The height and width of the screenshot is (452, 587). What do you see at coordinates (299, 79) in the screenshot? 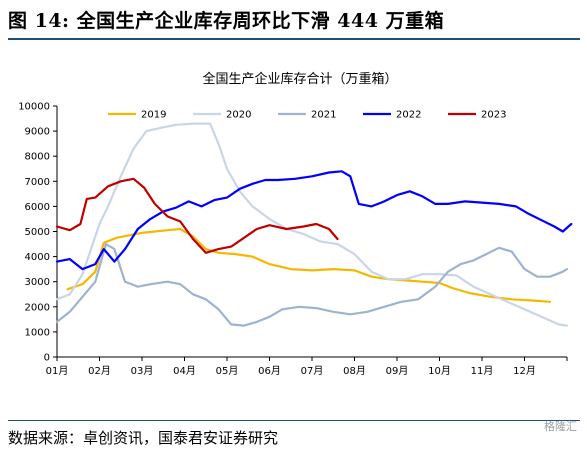
I see `chart-title: 全国生产企业库存合计（万重箱）` at bounding box center [299, 79].